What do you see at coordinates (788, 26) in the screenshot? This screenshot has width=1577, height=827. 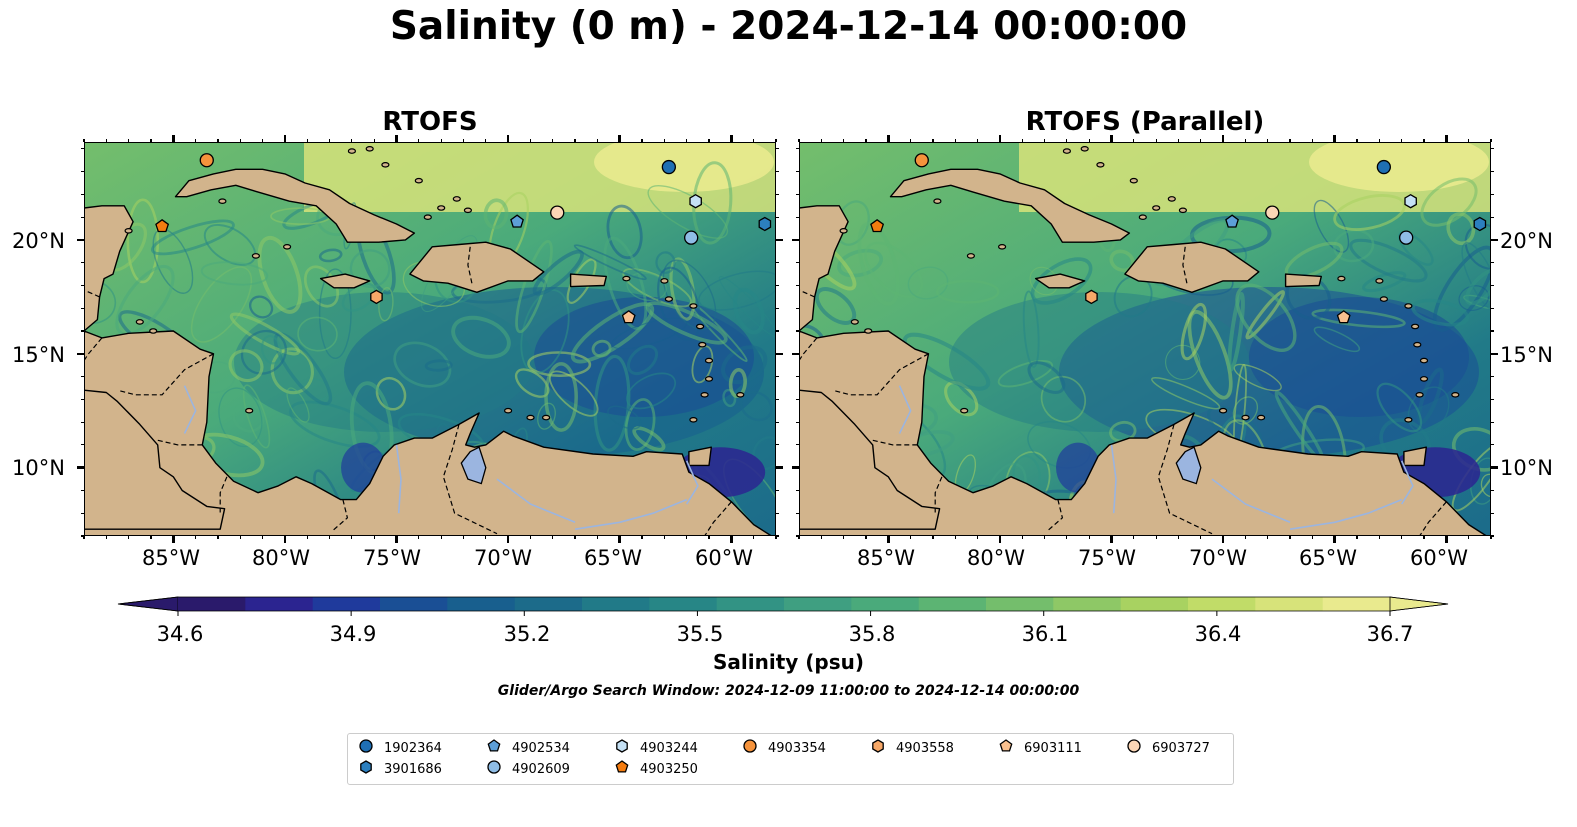 I see `figure-title: Salinity (0 m) - 2024-12-14 00:00:00` at bounding box center [788, 26].